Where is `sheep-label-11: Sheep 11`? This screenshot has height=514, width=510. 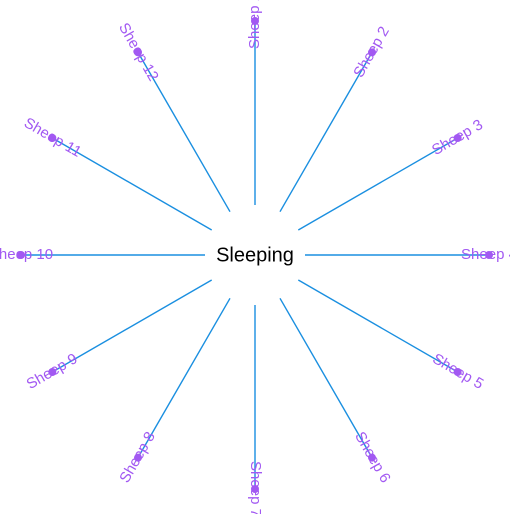 sheep-label-11: Sheep 11 is located at coordinates (52, 137).